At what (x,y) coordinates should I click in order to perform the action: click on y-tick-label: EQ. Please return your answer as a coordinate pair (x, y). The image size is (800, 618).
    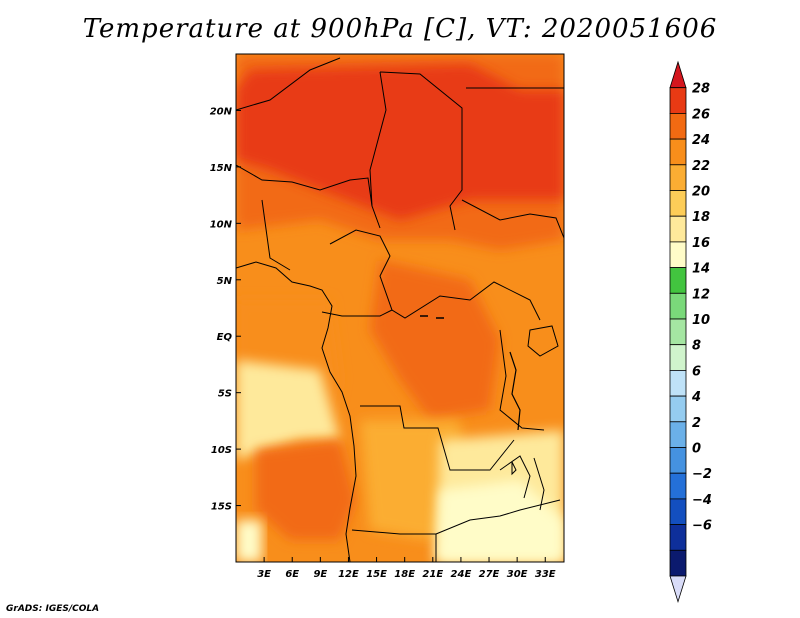
    Looking at the image, I should click on (225, 337).